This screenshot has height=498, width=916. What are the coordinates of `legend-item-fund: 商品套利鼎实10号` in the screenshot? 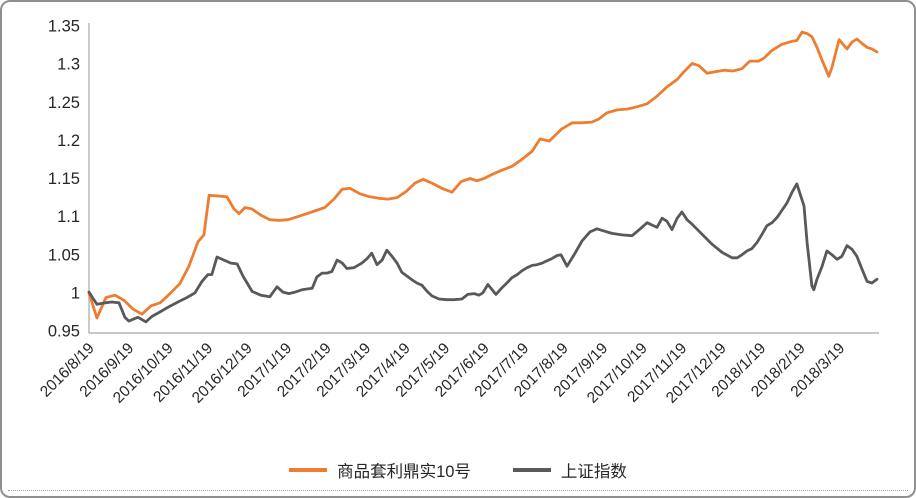 It's located at (380, 470).